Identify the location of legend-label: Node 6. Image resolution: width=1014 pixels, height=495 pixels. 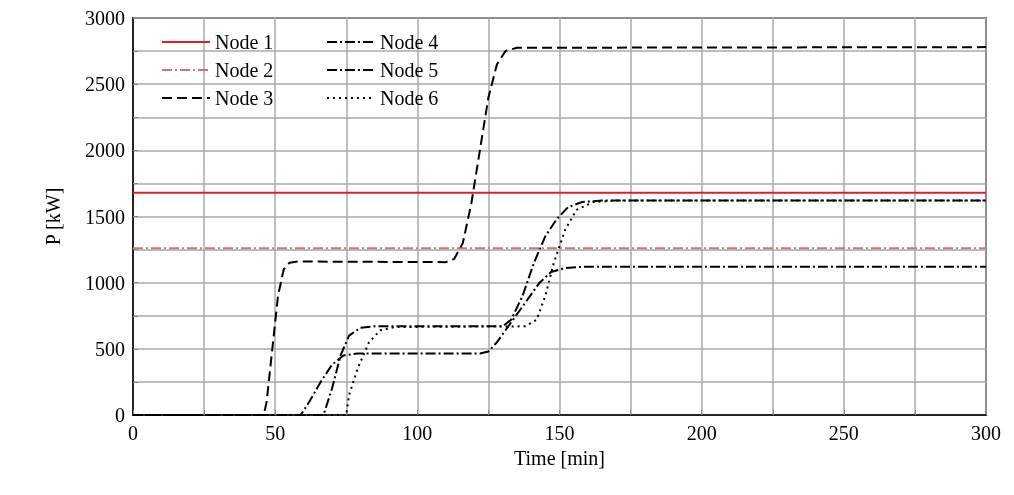
(409, 98).